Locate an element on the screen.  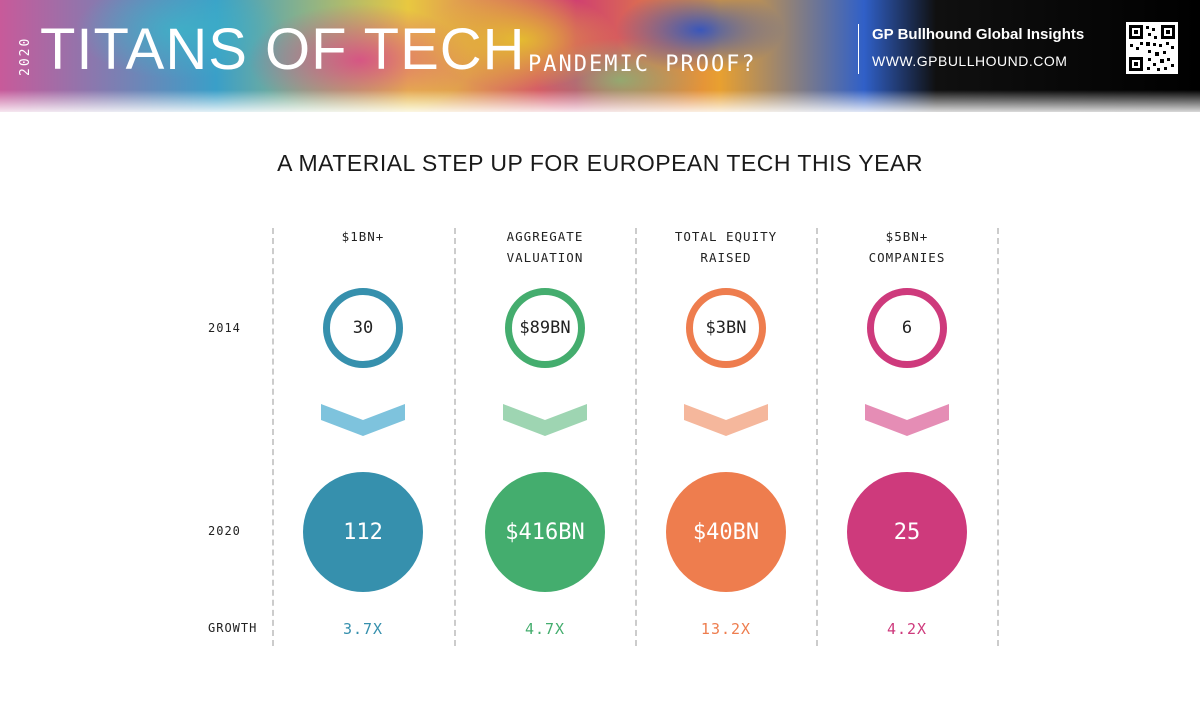
value-2014-ring: 6 is located at coordinates (907, 328).